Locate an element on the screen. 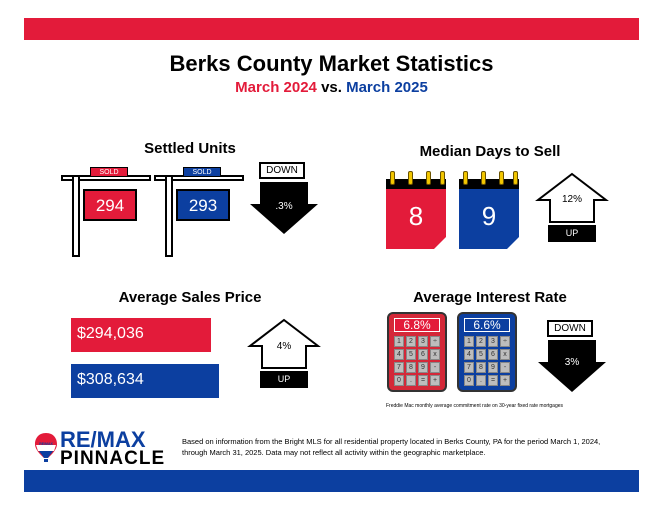 The width and height of the screenshot is (663, 512). change-value: .3% is located at coordinates (284, 206).